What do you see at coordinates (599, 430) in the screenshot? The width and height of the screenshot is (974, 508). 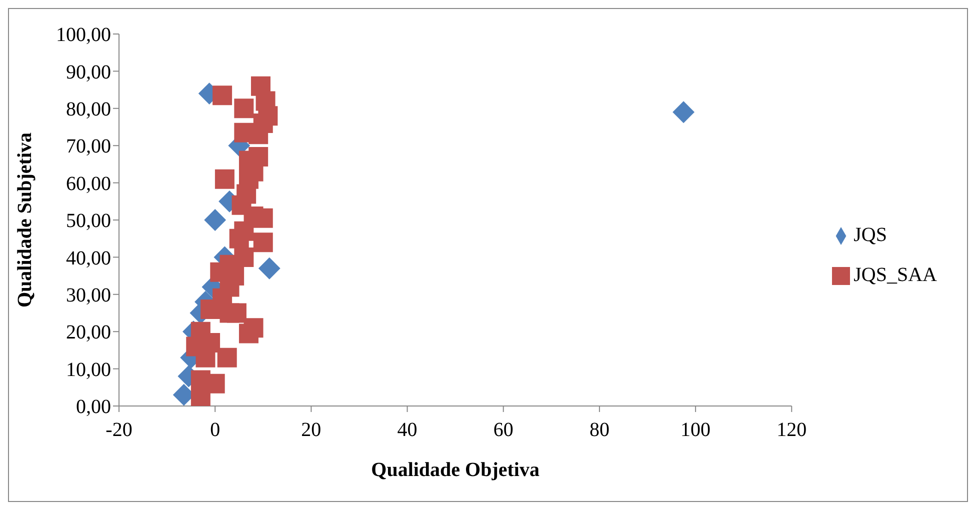 I see `x-tick-label: 80` at bounding box center [599, 430].